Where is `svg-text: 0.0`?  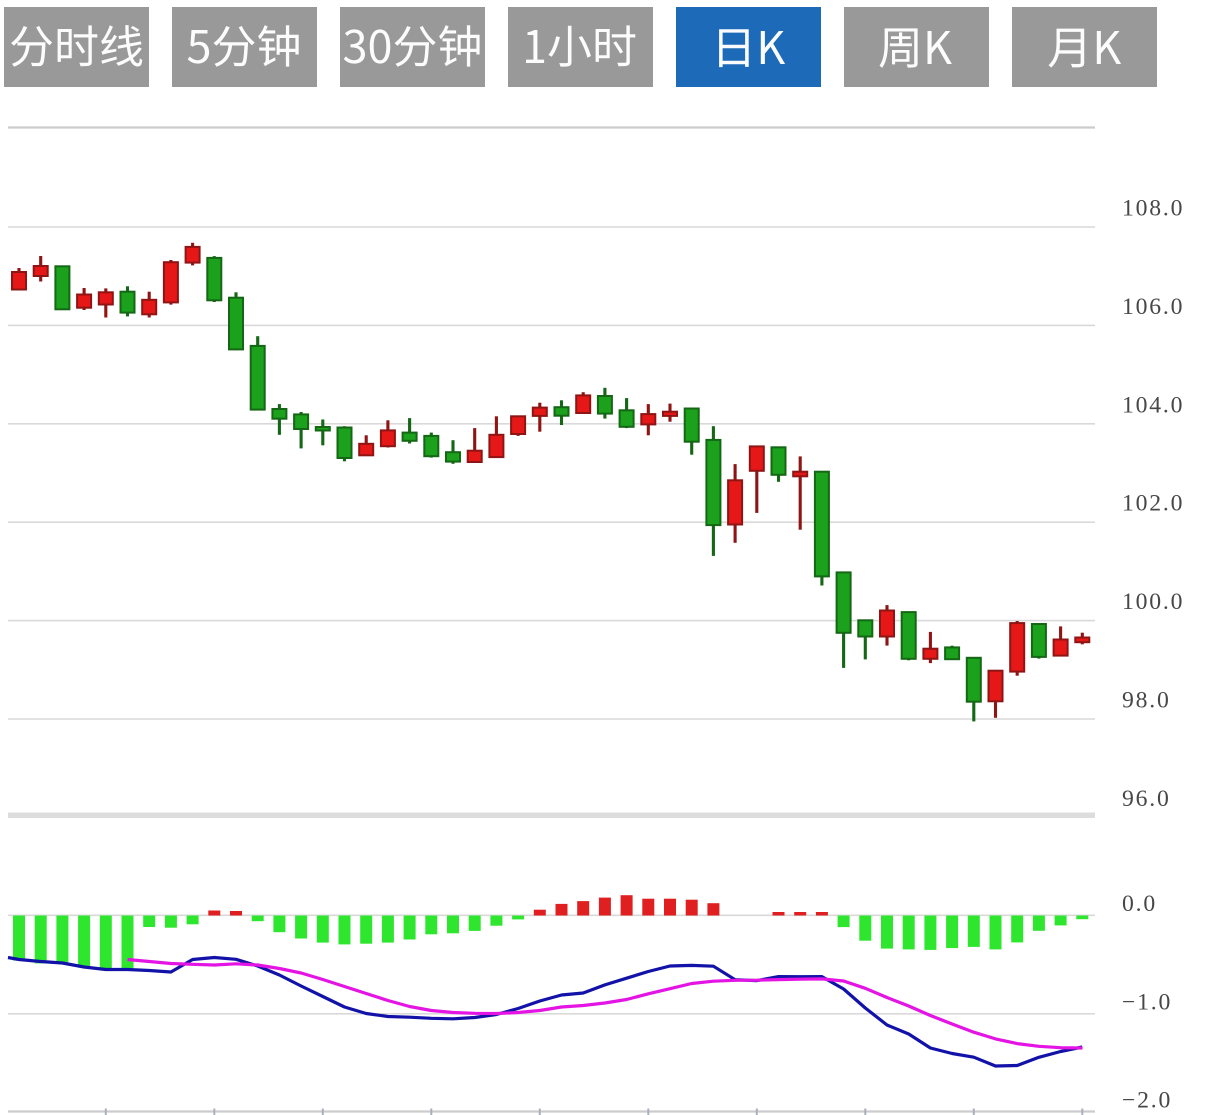 svg-text: 0.0 is located at coordinates (1139, 904).